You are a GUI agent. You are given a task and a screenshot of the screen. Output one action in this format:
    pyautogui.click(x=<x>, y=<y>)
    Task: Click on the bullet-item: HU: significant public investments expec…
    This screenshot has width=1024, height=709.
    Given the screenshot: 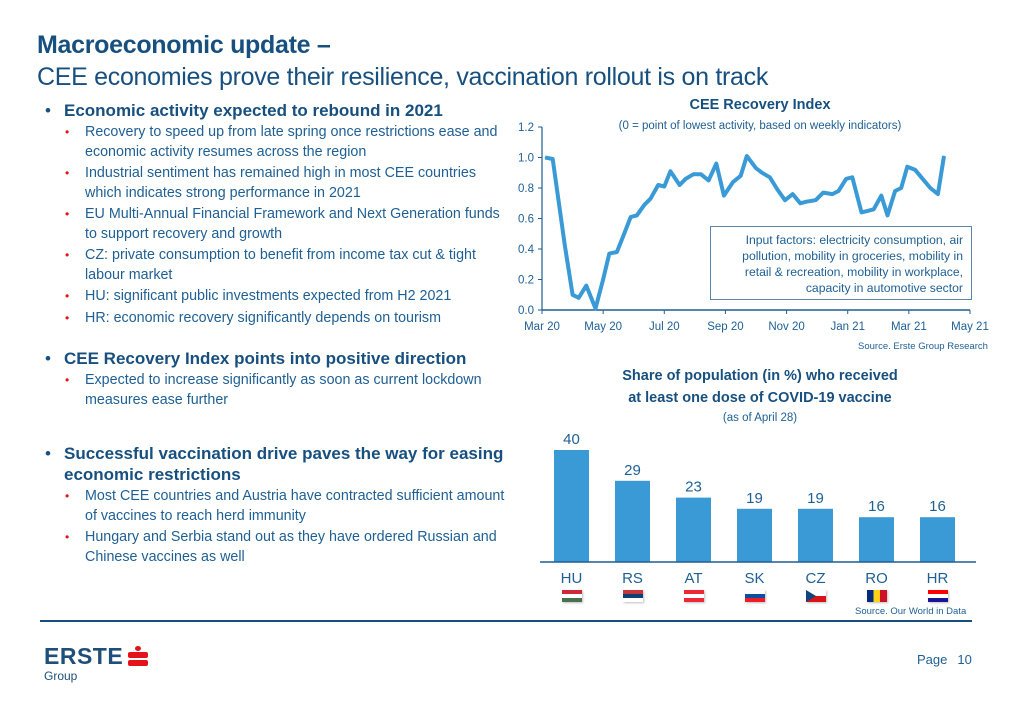 What is the action you would take?
    pyautogui.click(x=289, y=297)
    